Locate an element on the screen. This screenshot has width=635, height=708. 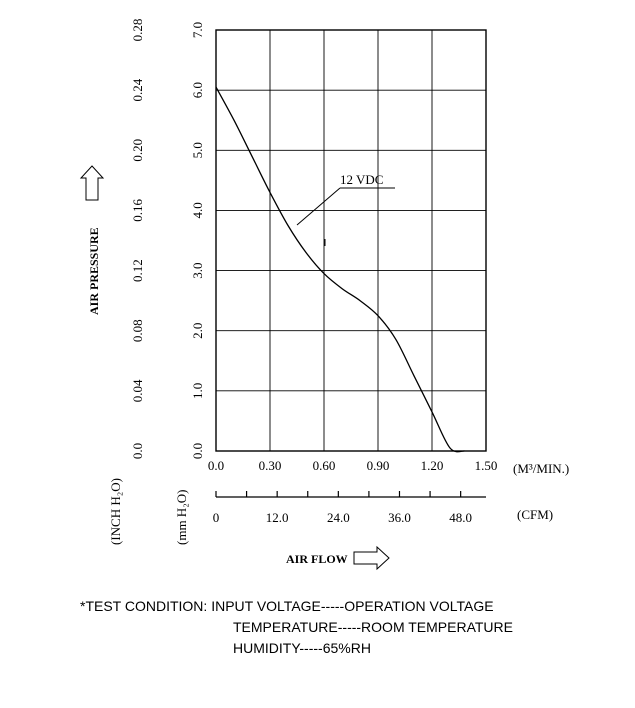
y-axis-inch-tick-label: 0.08 is located at coordinates (137, 330).